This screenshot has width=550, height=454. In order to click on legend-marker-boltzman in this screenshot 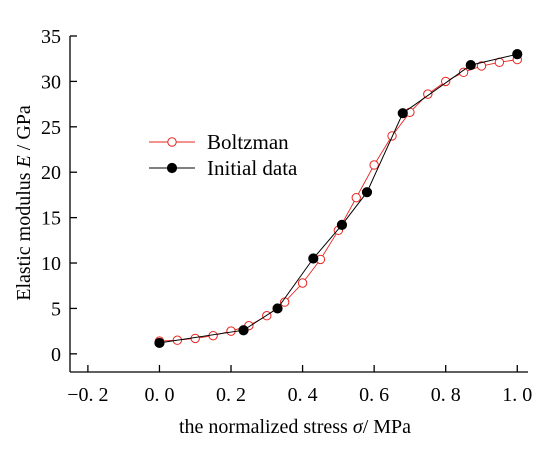, I will do `click(172, 142)`.